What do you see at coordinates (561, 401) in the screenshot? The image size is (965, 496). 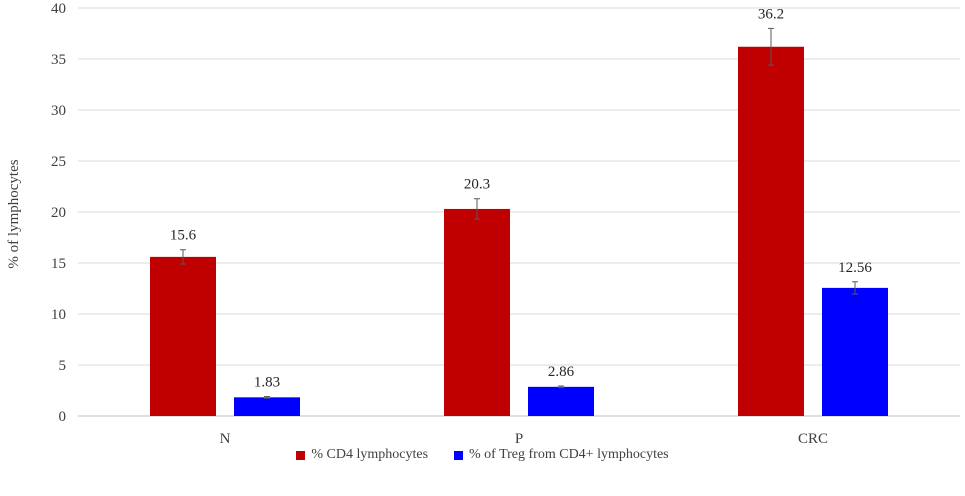 I see `bar-treg-p` at bounding box center [561, 401].